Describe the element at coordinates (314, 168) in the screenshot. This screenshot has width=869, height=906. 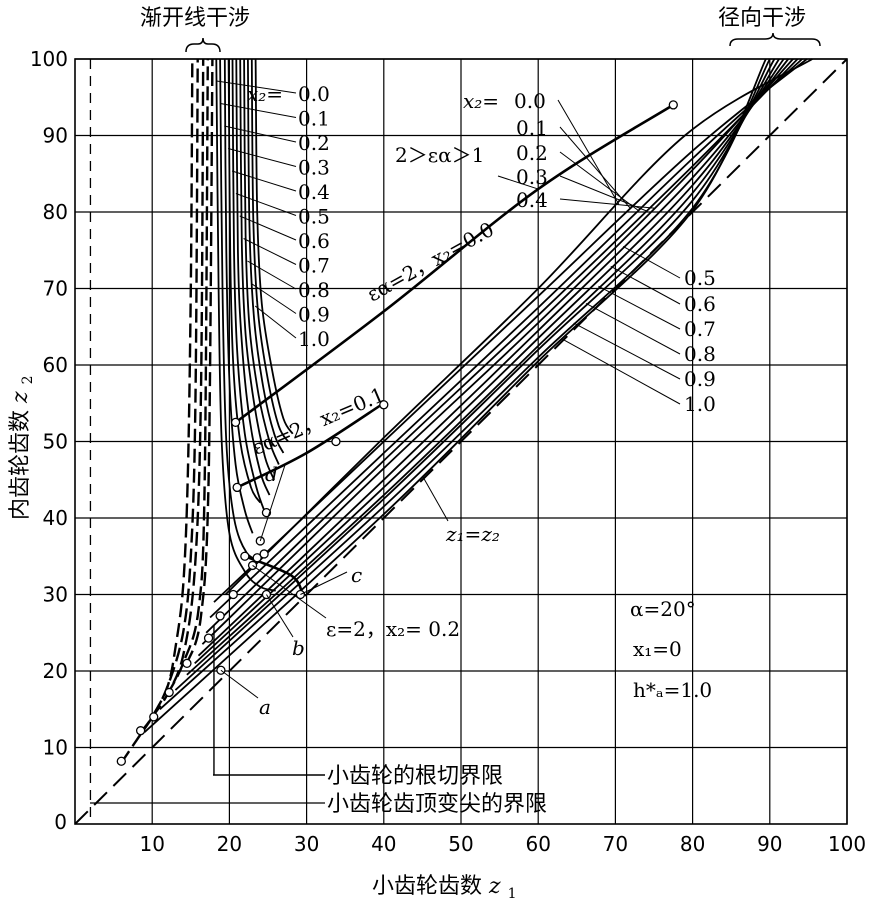
I see `x2-left-label-0.3: 0.3` at that location.